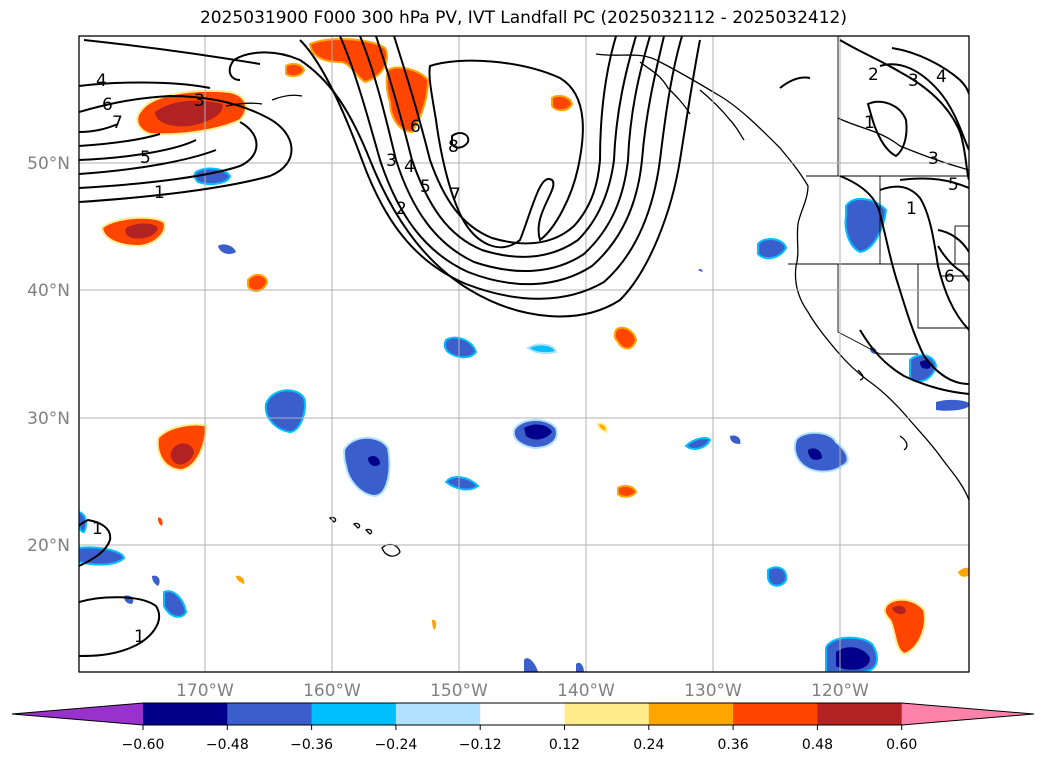  Describe the element at coordinates (840, 691) in the screenshot. I see `lon-label: 120°W` at that location.